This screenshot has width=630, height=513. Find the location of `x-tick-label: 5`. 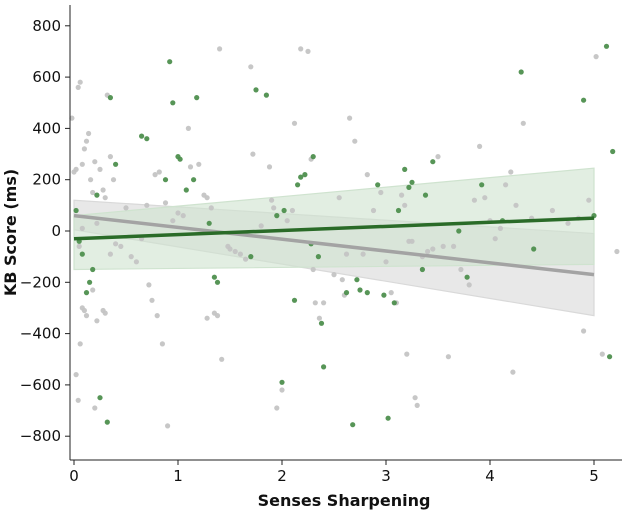

x-tick-label: 5 is located at coordinates (594, 476).